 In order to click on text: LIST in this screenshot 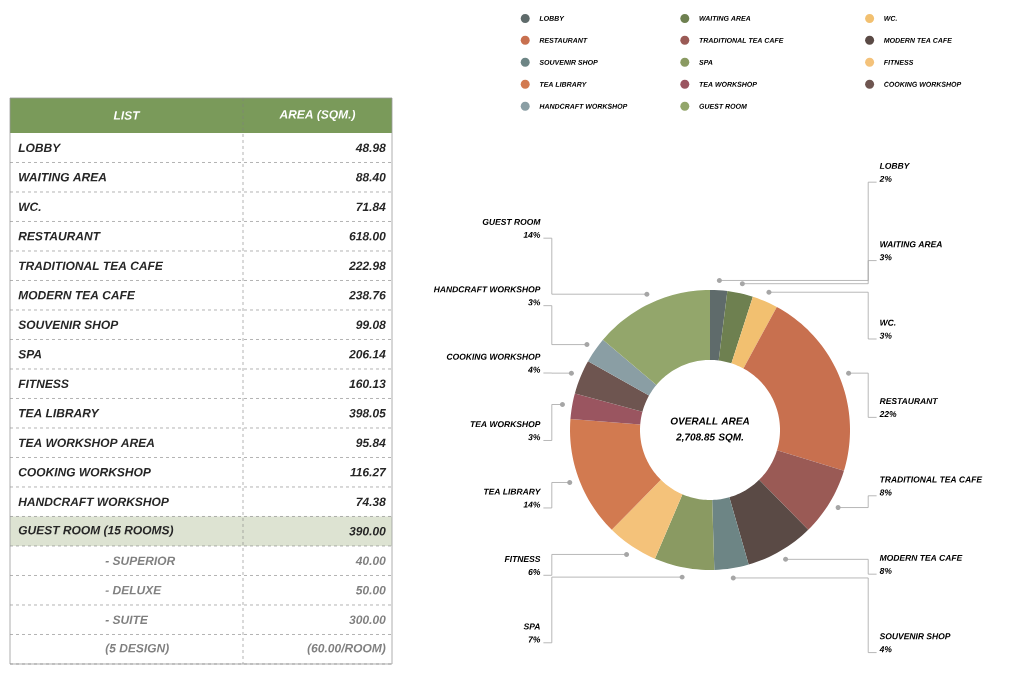, I will do `click(127, 115)`.